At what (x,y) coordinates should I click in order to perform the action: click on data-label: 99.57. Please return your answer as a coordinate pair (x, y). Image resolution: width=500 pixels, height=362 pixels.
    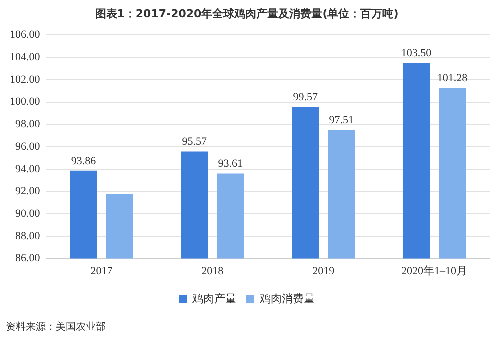
    Looking at the image, I should click on (305, 97).